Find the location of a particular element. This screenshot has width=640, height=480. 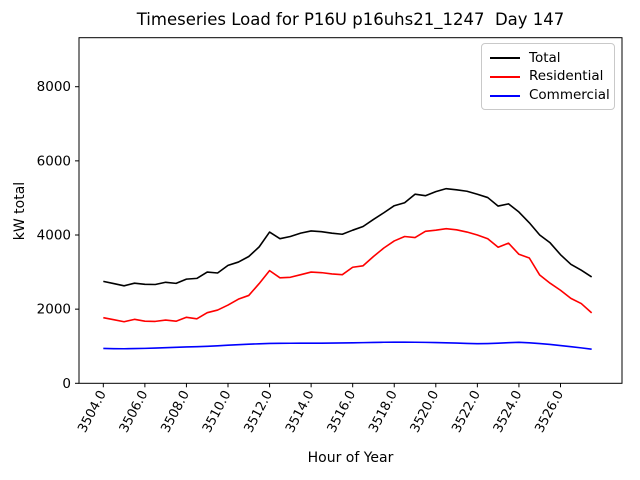

y-tick-label: 4000 is located at coordinates (54, 236).